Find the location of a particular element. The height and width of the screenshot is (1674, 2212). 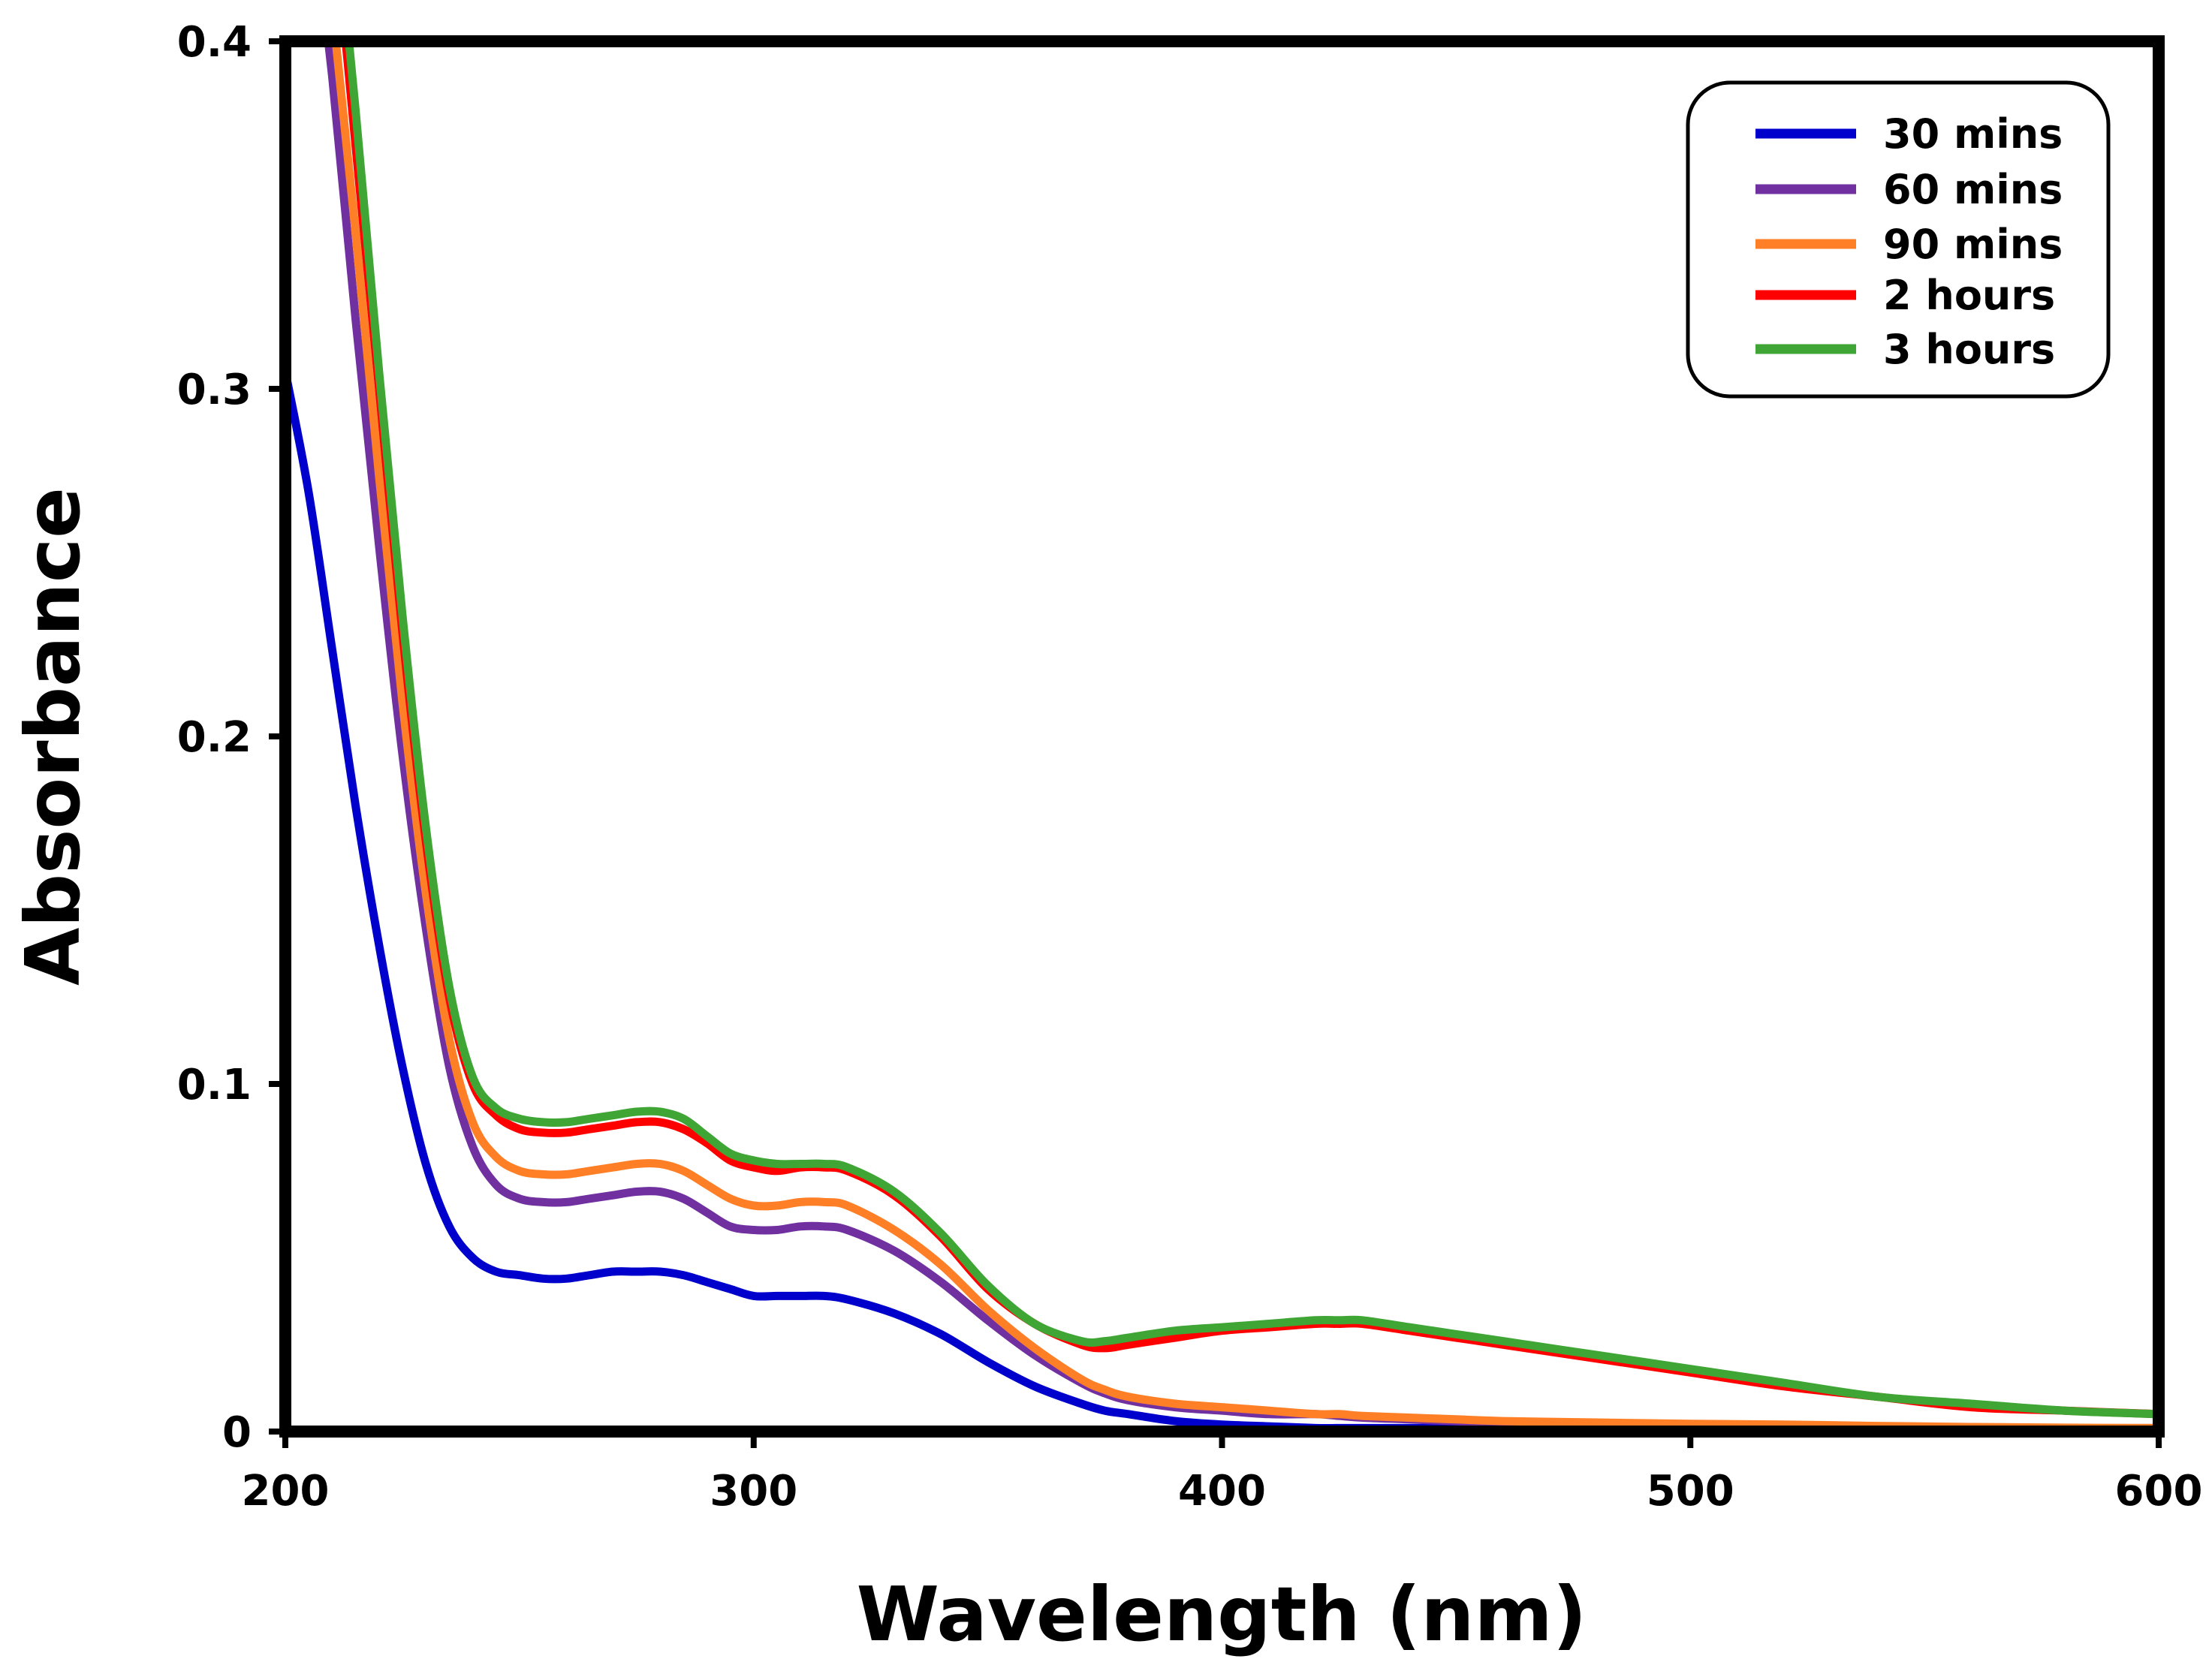

y-axis-title: Absorbance is located at coordinates (53, 736).